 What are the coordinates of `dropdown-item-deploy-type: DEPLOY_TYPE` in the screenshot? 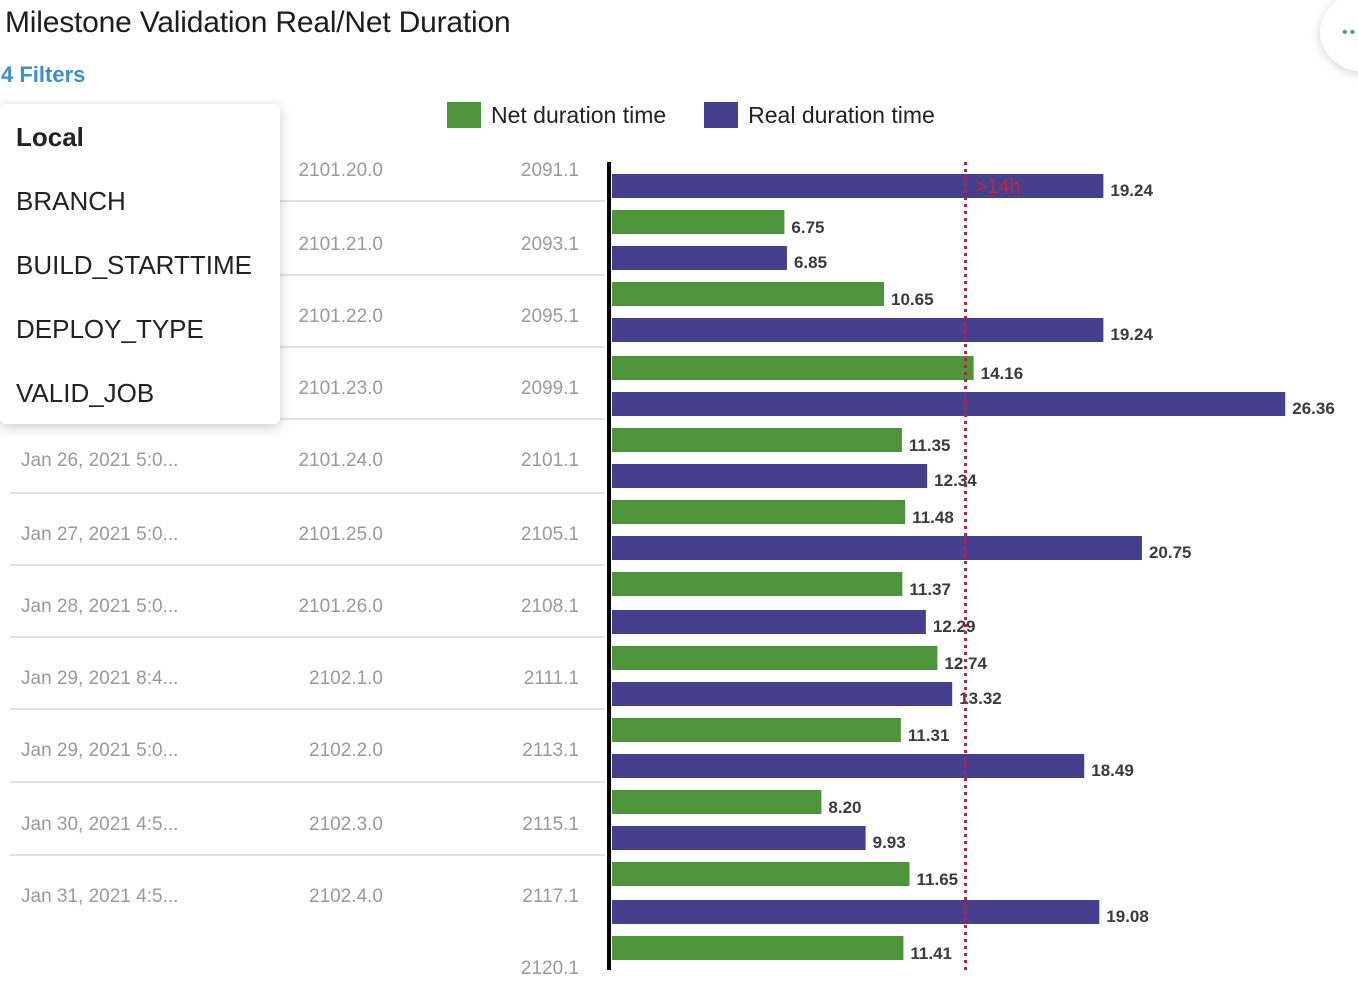 It's located at (110, 329).